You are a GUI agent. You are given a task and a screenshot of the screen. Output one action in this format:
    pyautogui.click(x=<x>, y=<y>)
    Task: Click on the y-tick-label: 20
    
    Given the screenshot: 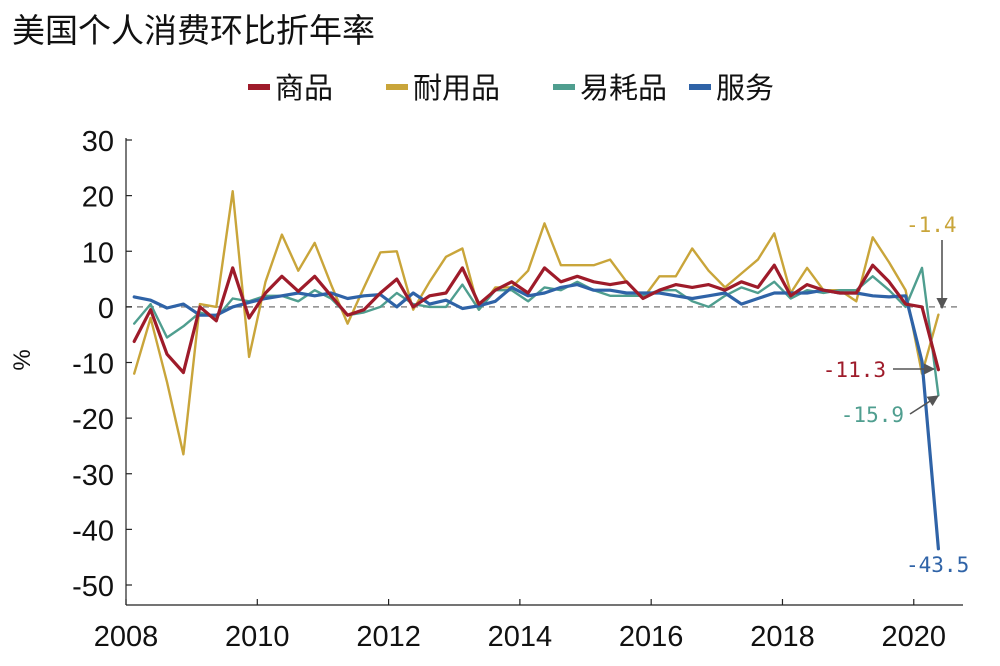 What is the action you would take?
    pyautogui.click(x=98, y=198)
    